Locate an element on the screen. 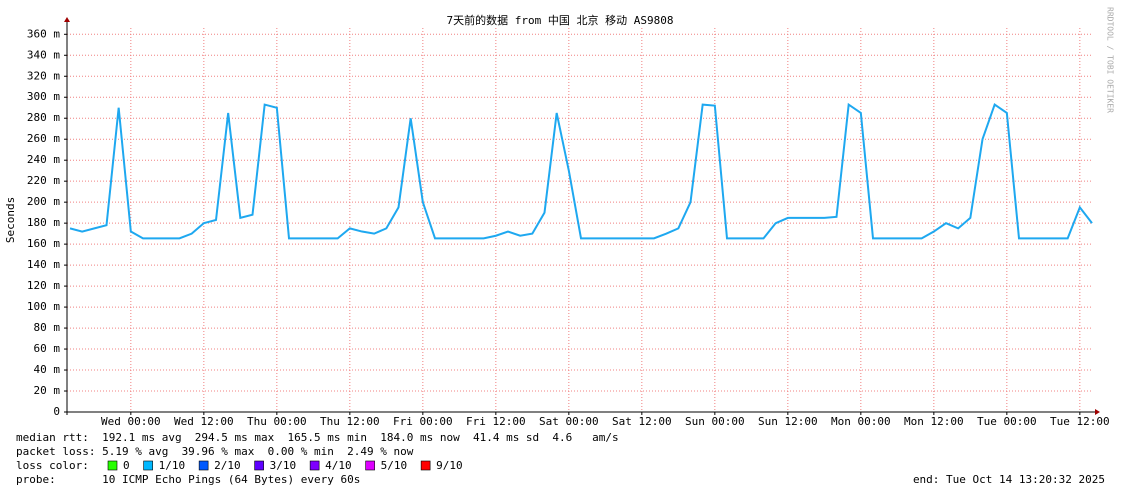 This screenshot has height=494, width=1121. x-tick-label: Tue 00:00 is located at coordinates (1007, 421).